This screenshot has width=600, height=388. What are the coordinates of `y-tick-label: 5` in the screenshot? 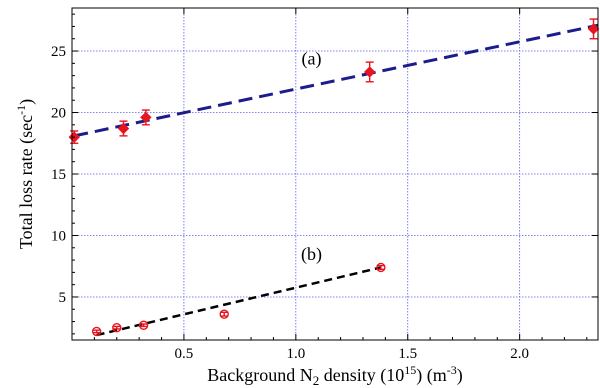 It's located at (63, 298).